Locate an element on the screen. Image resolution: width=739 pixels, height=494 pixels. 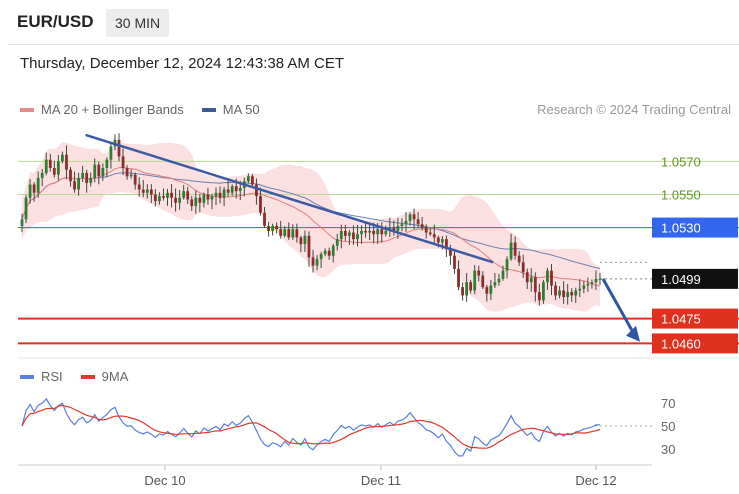
rsi-tick-70: 70 is located at coordinates (668, 403).